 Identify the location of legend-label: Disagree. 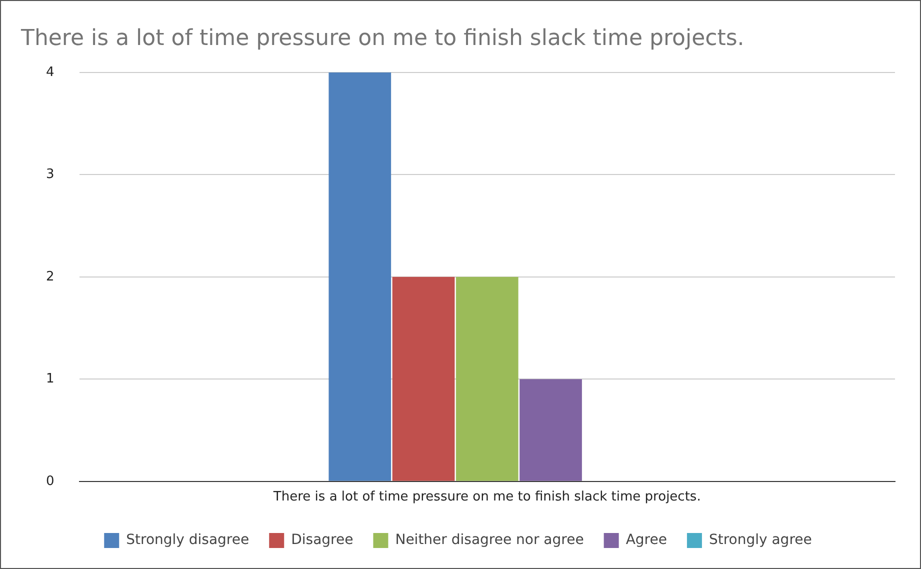
(322, 540).